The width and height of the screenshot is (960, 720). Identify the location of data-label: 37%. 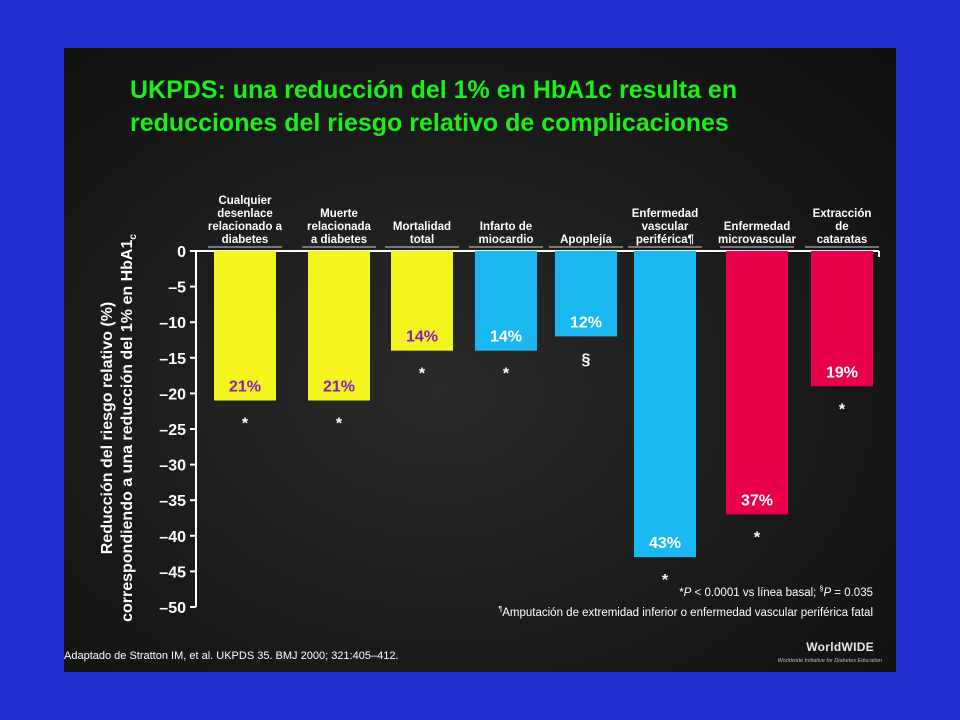
(757, 500).